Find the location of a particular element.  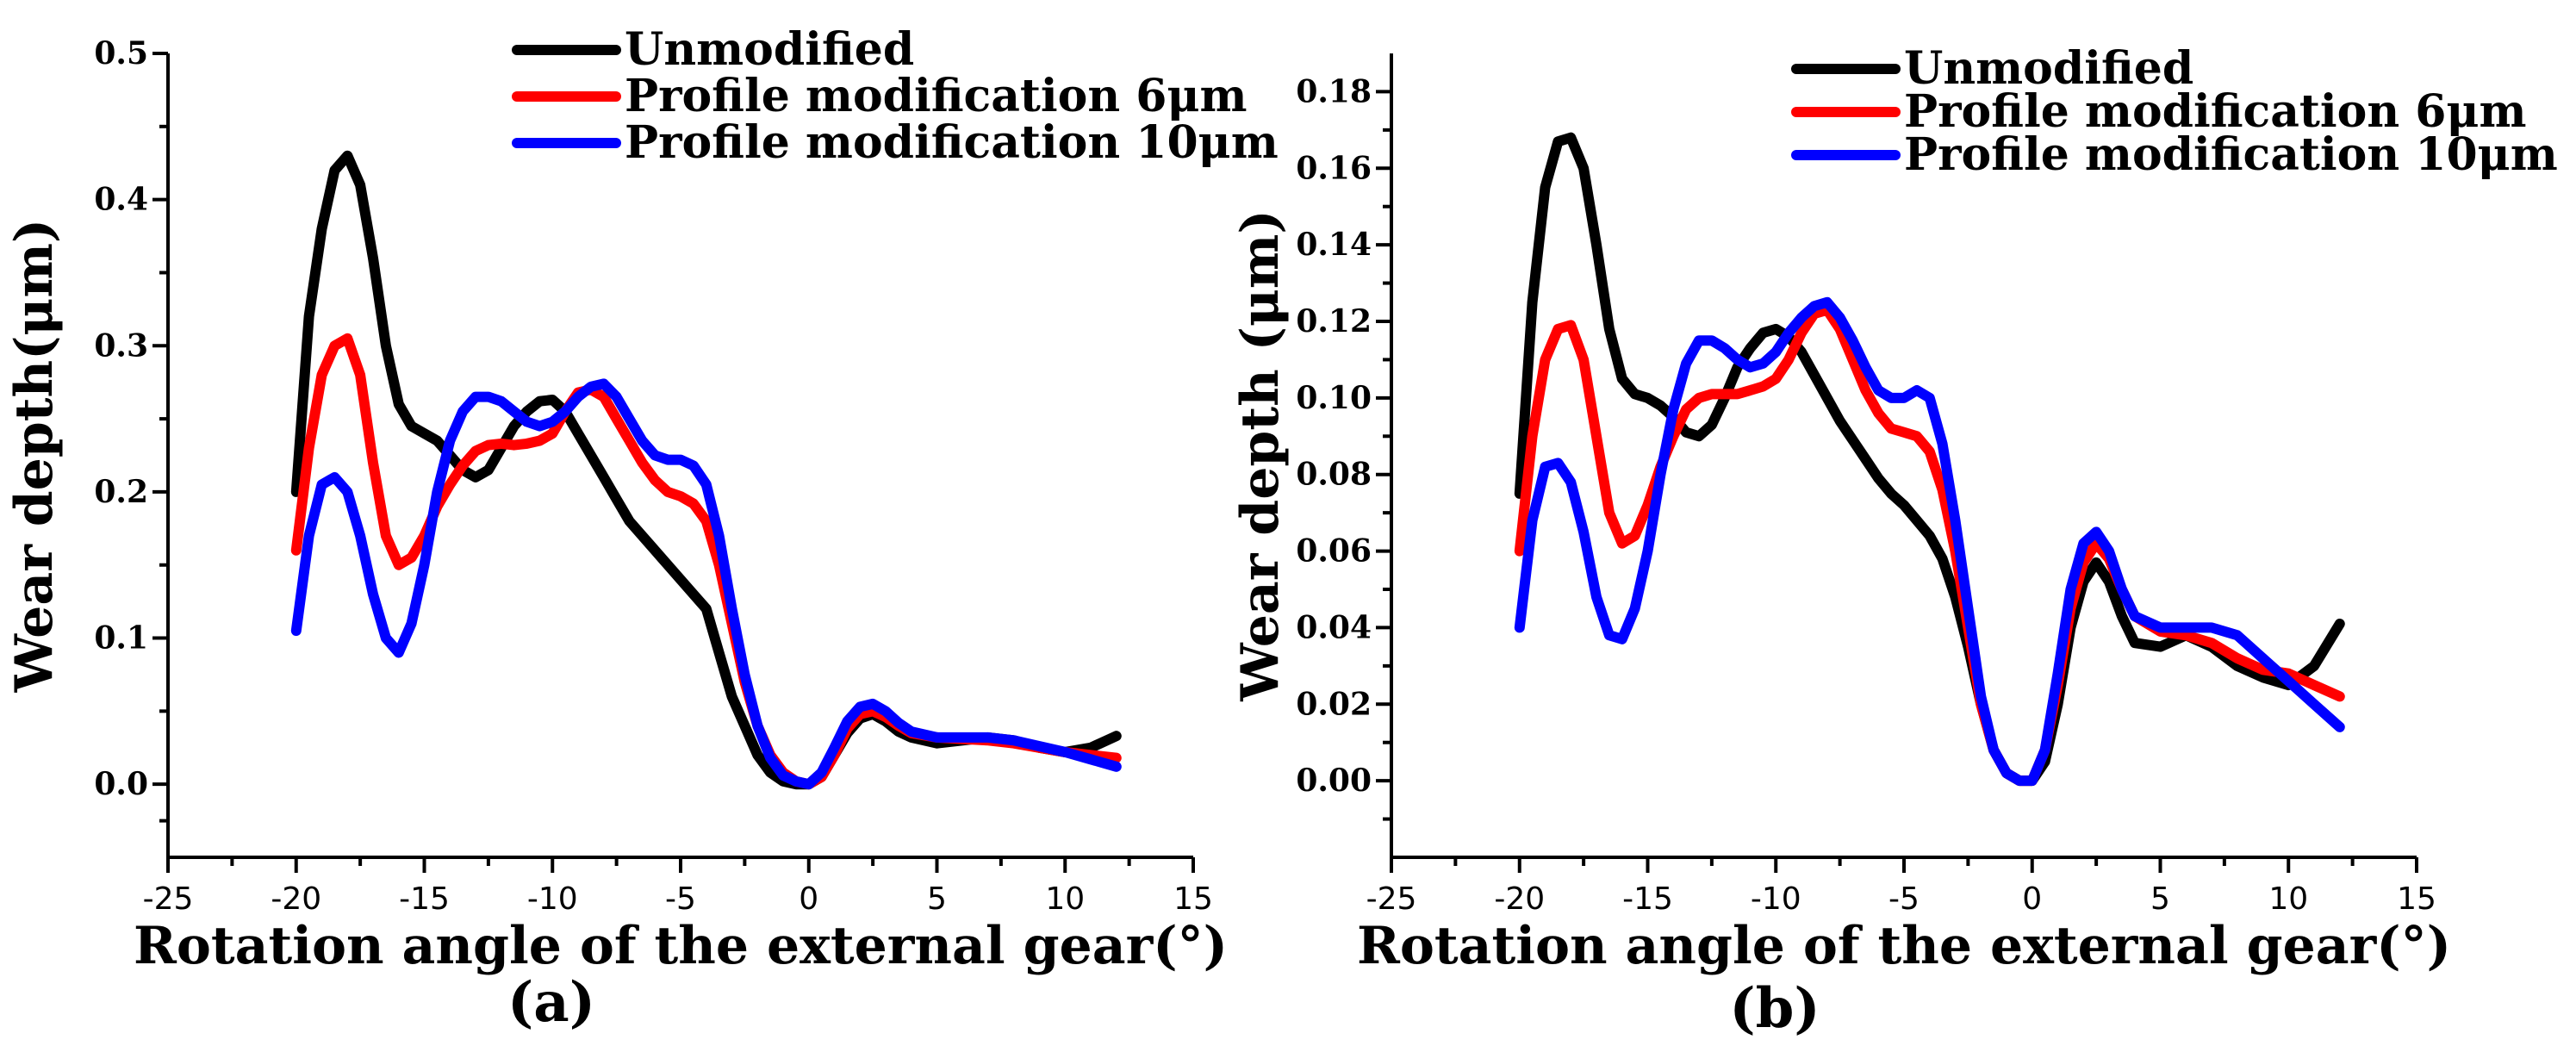

y-tick-label: 0.06 is located at coordinates (1334, 551).